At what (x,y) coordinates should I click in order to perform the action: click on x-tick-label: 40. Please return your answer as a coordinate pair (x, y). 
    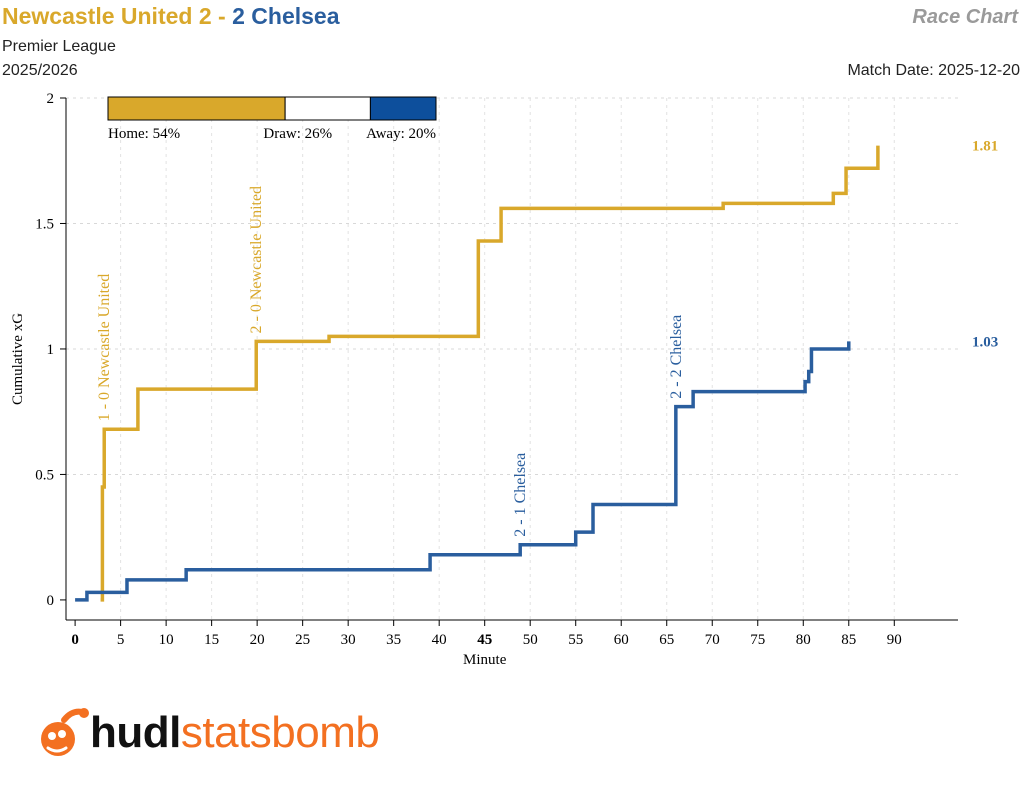
    Looking at the image, I should click on (439, 640).